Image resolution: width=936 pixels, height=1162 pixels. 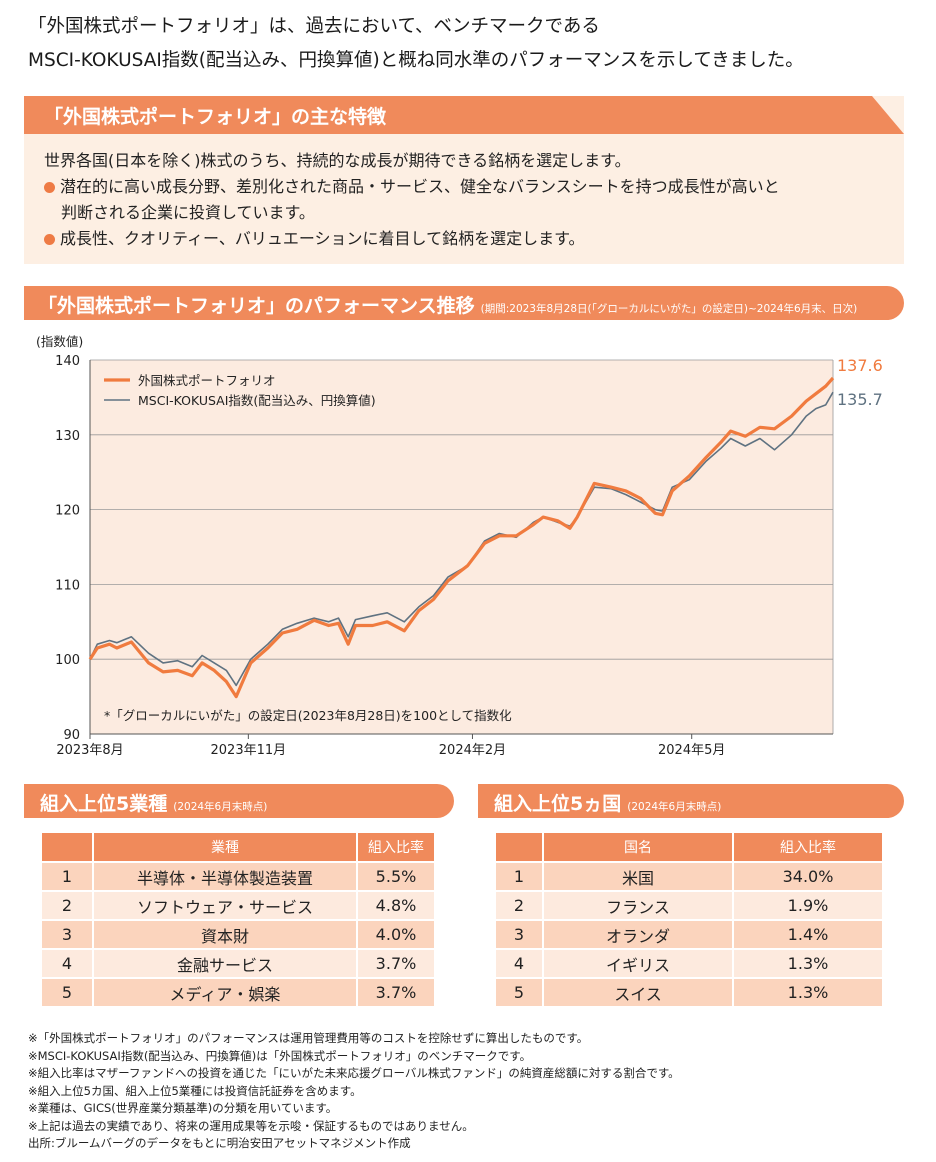 I want to click on ratio-cell: 34.0%, so click(x=808, y=876).